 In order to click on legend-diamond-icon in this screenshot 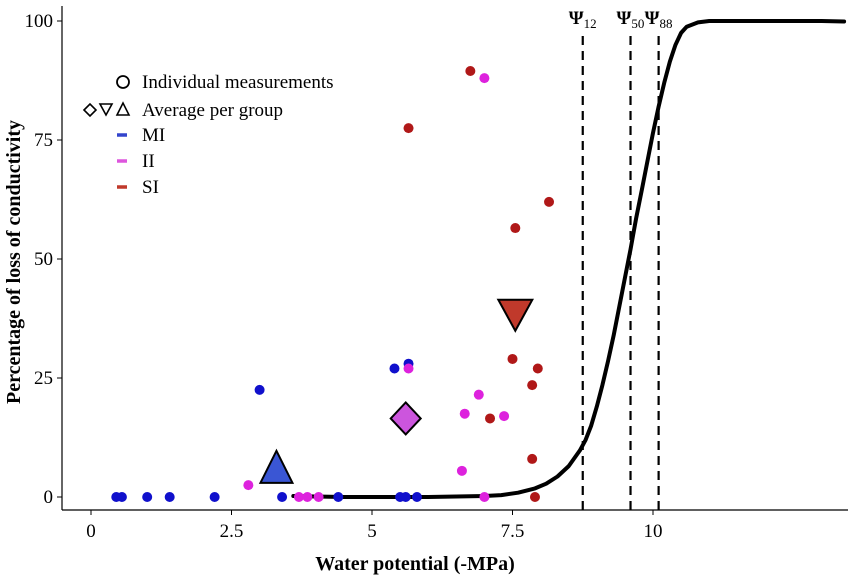, I will do `click(90, 110)`.